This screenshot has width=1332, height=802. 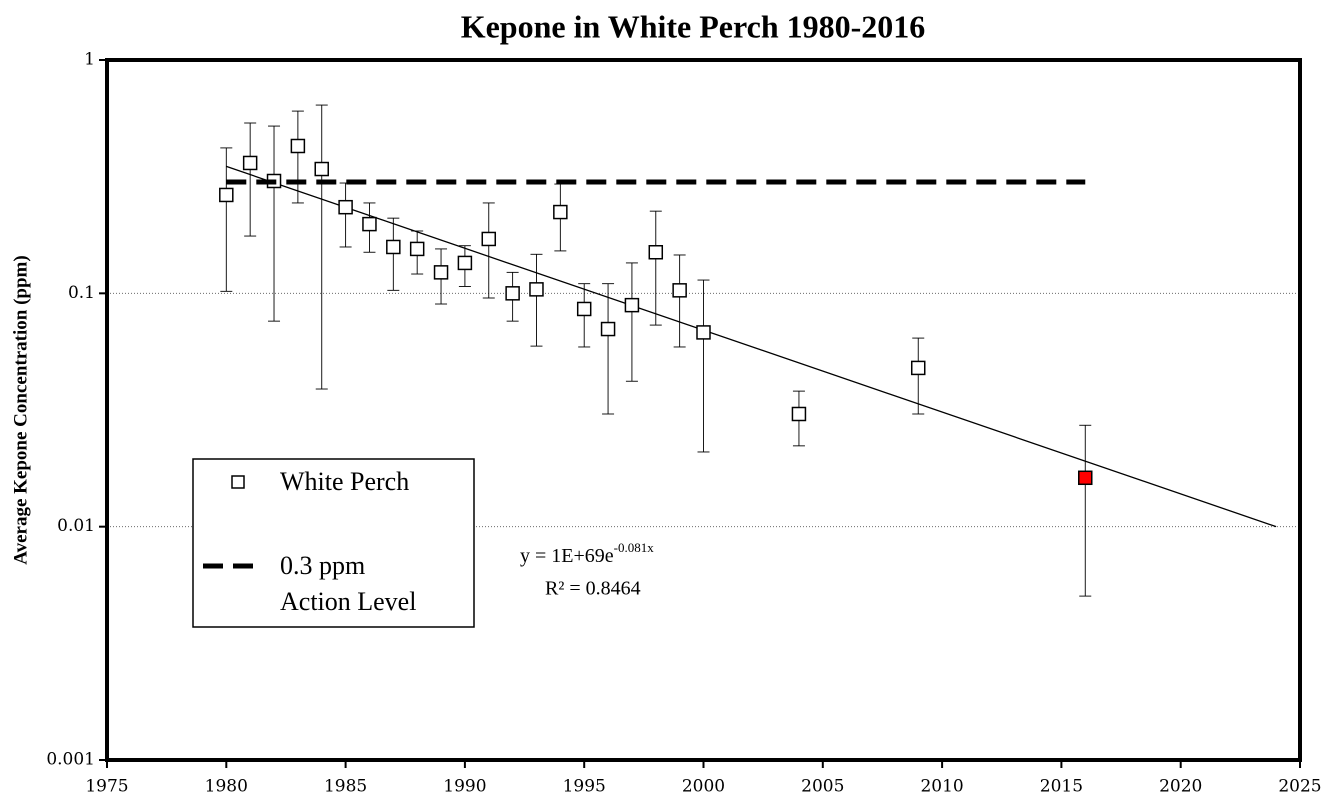 I want to click on legend-label: Action Level, so click(x=348, y=601).